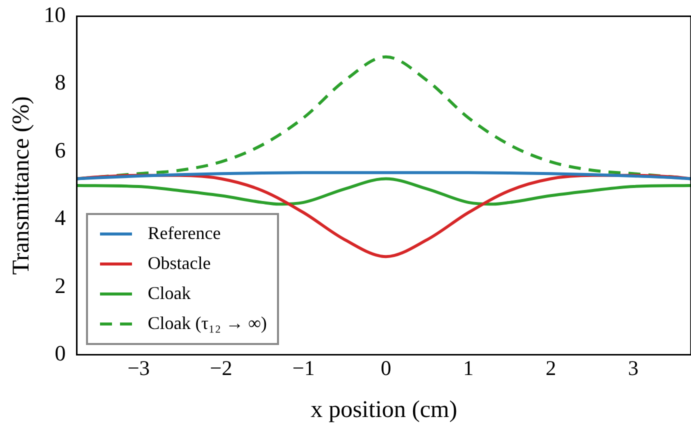  What do you see at coordinates (221, 368) in the screenshot?
I see `x-tick-label: −2` at bounding box center [221, 368].